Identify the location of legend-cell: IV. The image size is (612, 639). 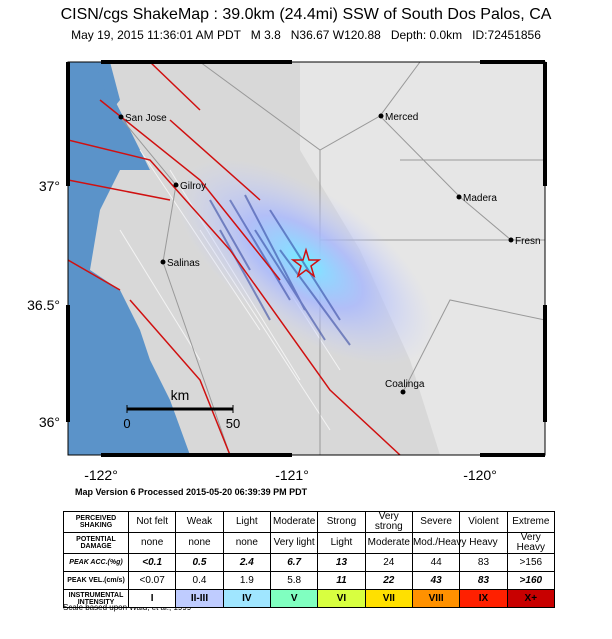
(246, 598).